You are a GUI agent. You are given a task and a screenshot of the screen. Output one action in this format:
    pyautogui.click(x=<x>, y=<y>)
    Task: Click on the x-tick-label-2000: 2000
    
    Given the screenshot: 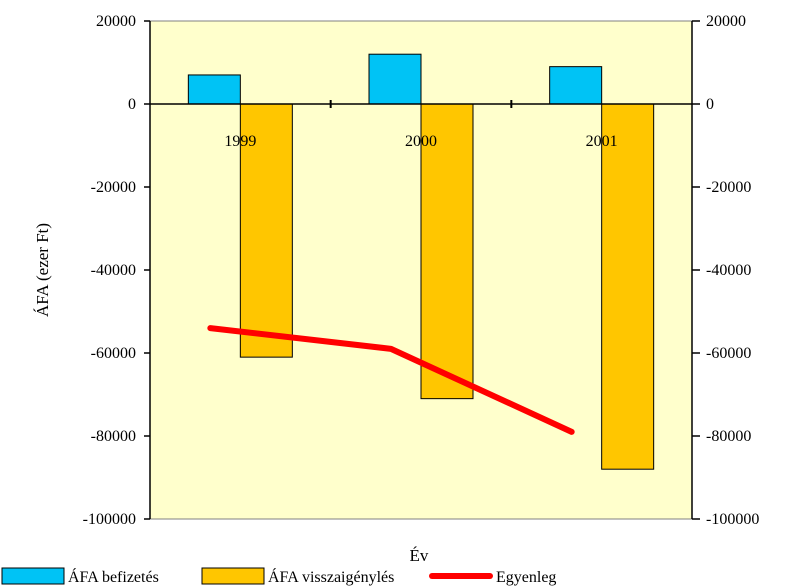 What is the action you would take?
    pyautogui.click(x=421, y=141)
    